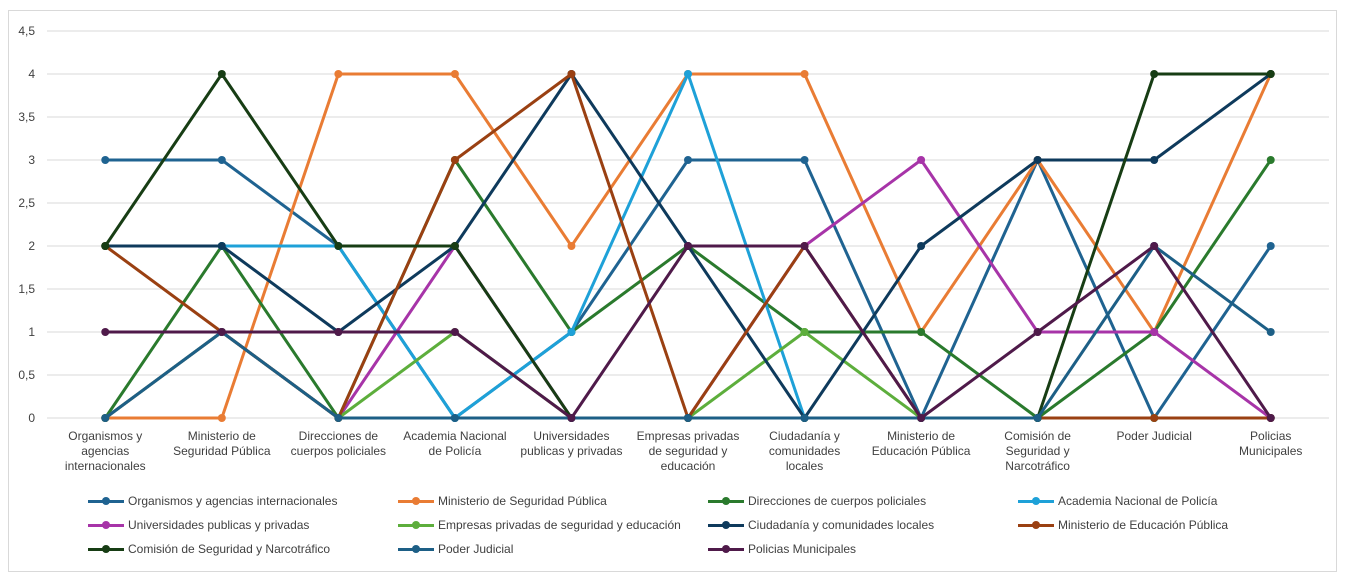 Image resolution: width=1345 pixels, height=576 pixels. I want to click on legend-item: Academia Nacional de Policía, so click(1153, 501).